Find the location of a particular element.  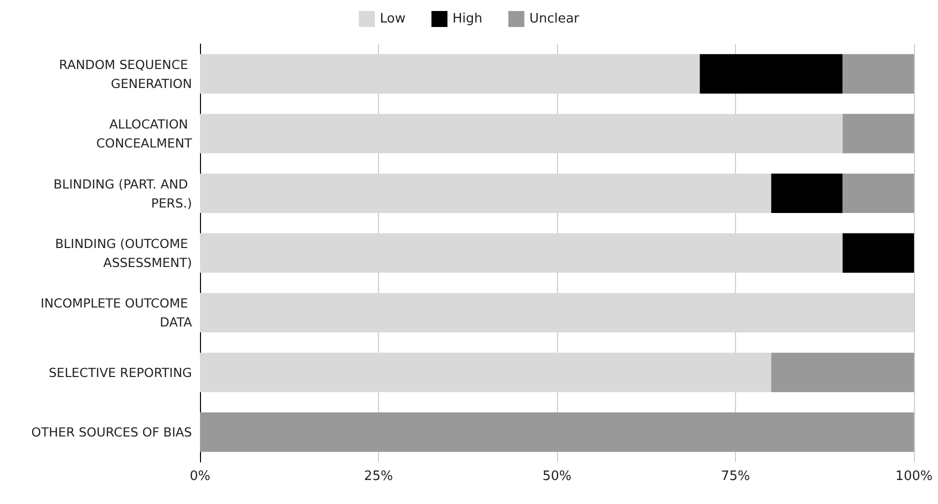

y-tick-label: BLINDING (OUTCOME ASSESSMENT) is located at coordinates (123, 253).